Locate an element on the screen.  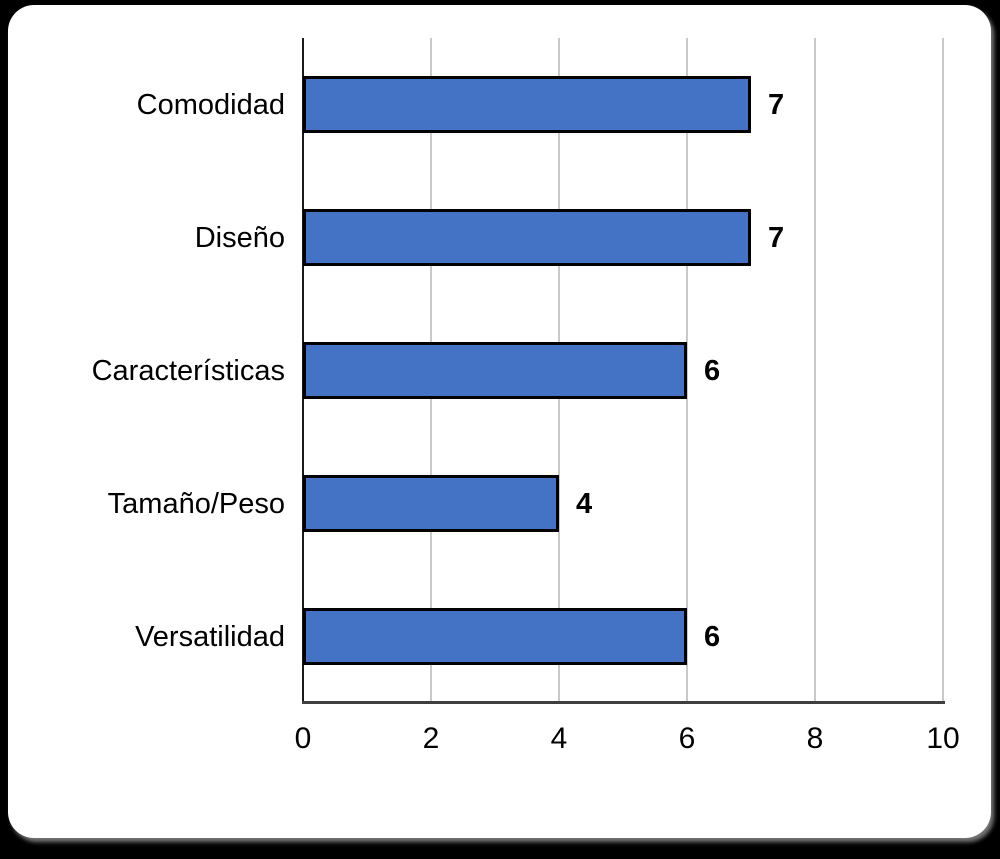
category-label: Características is located at coordinates (188, 370).